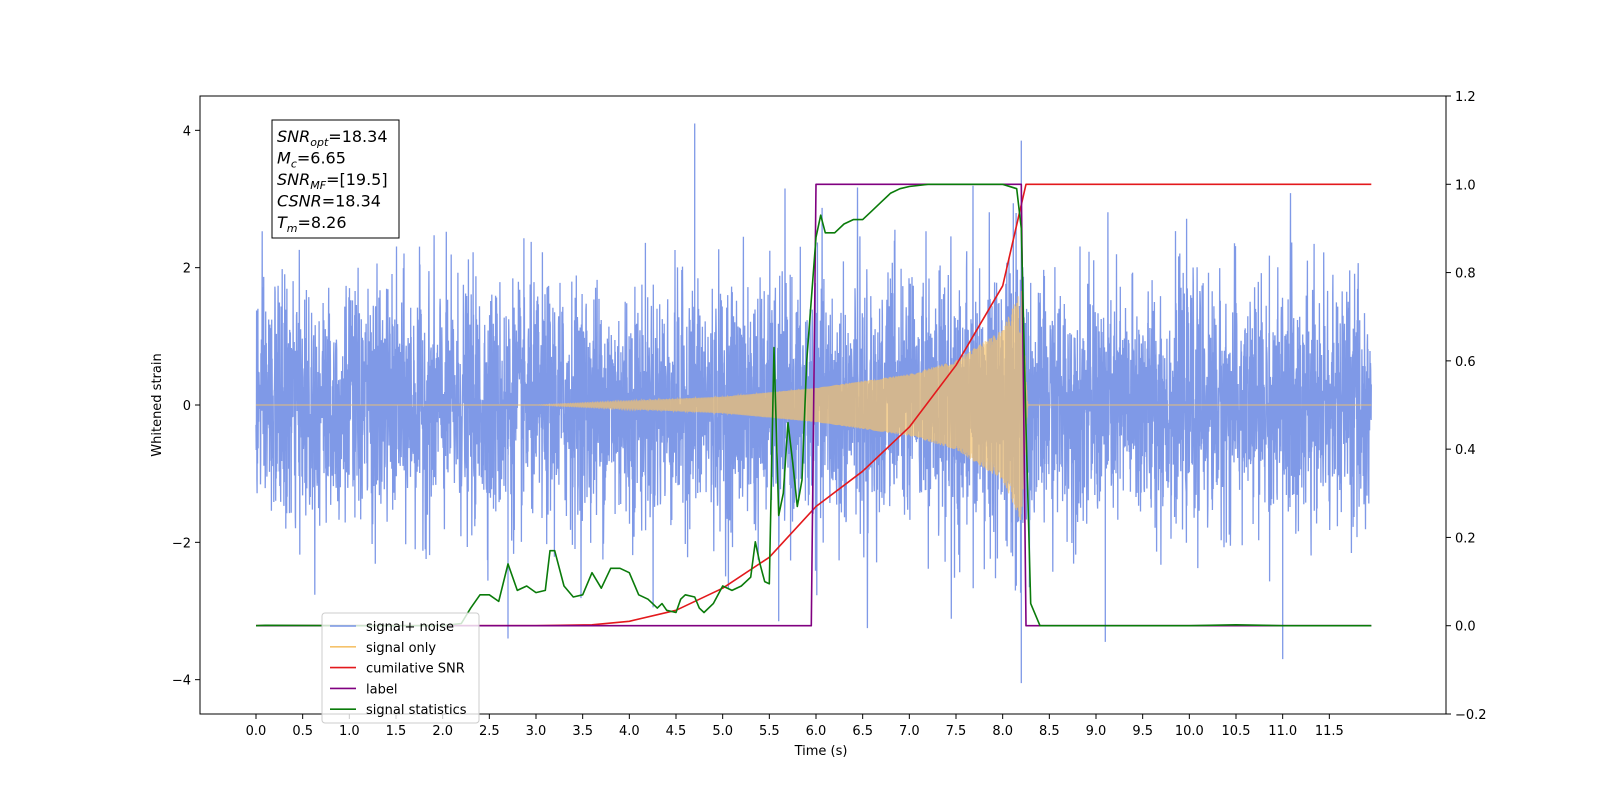 This screenshot has height=804, width=1600. I want to click on x-tick-label: 0.0, so click(256, 731).